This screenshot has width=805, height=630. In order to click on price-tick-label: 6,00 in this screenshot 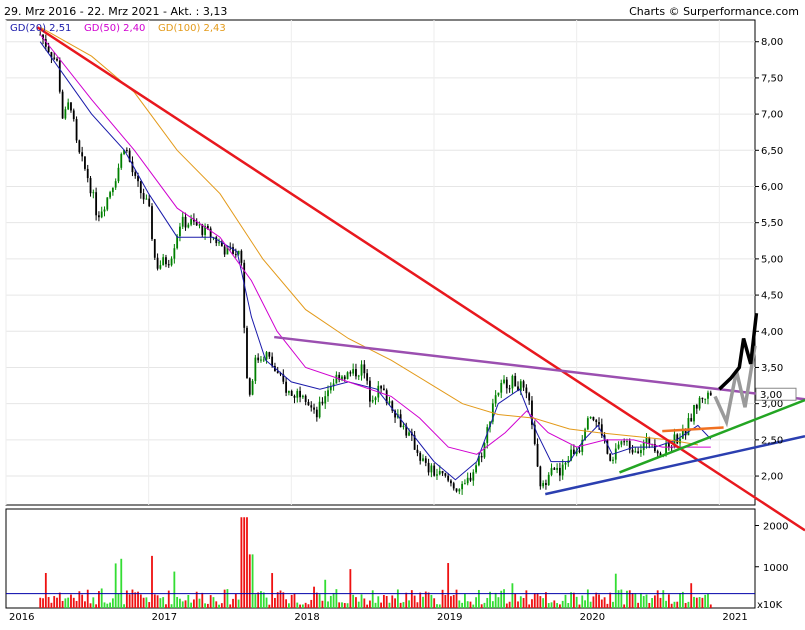, I will do `click(772, 187)`.